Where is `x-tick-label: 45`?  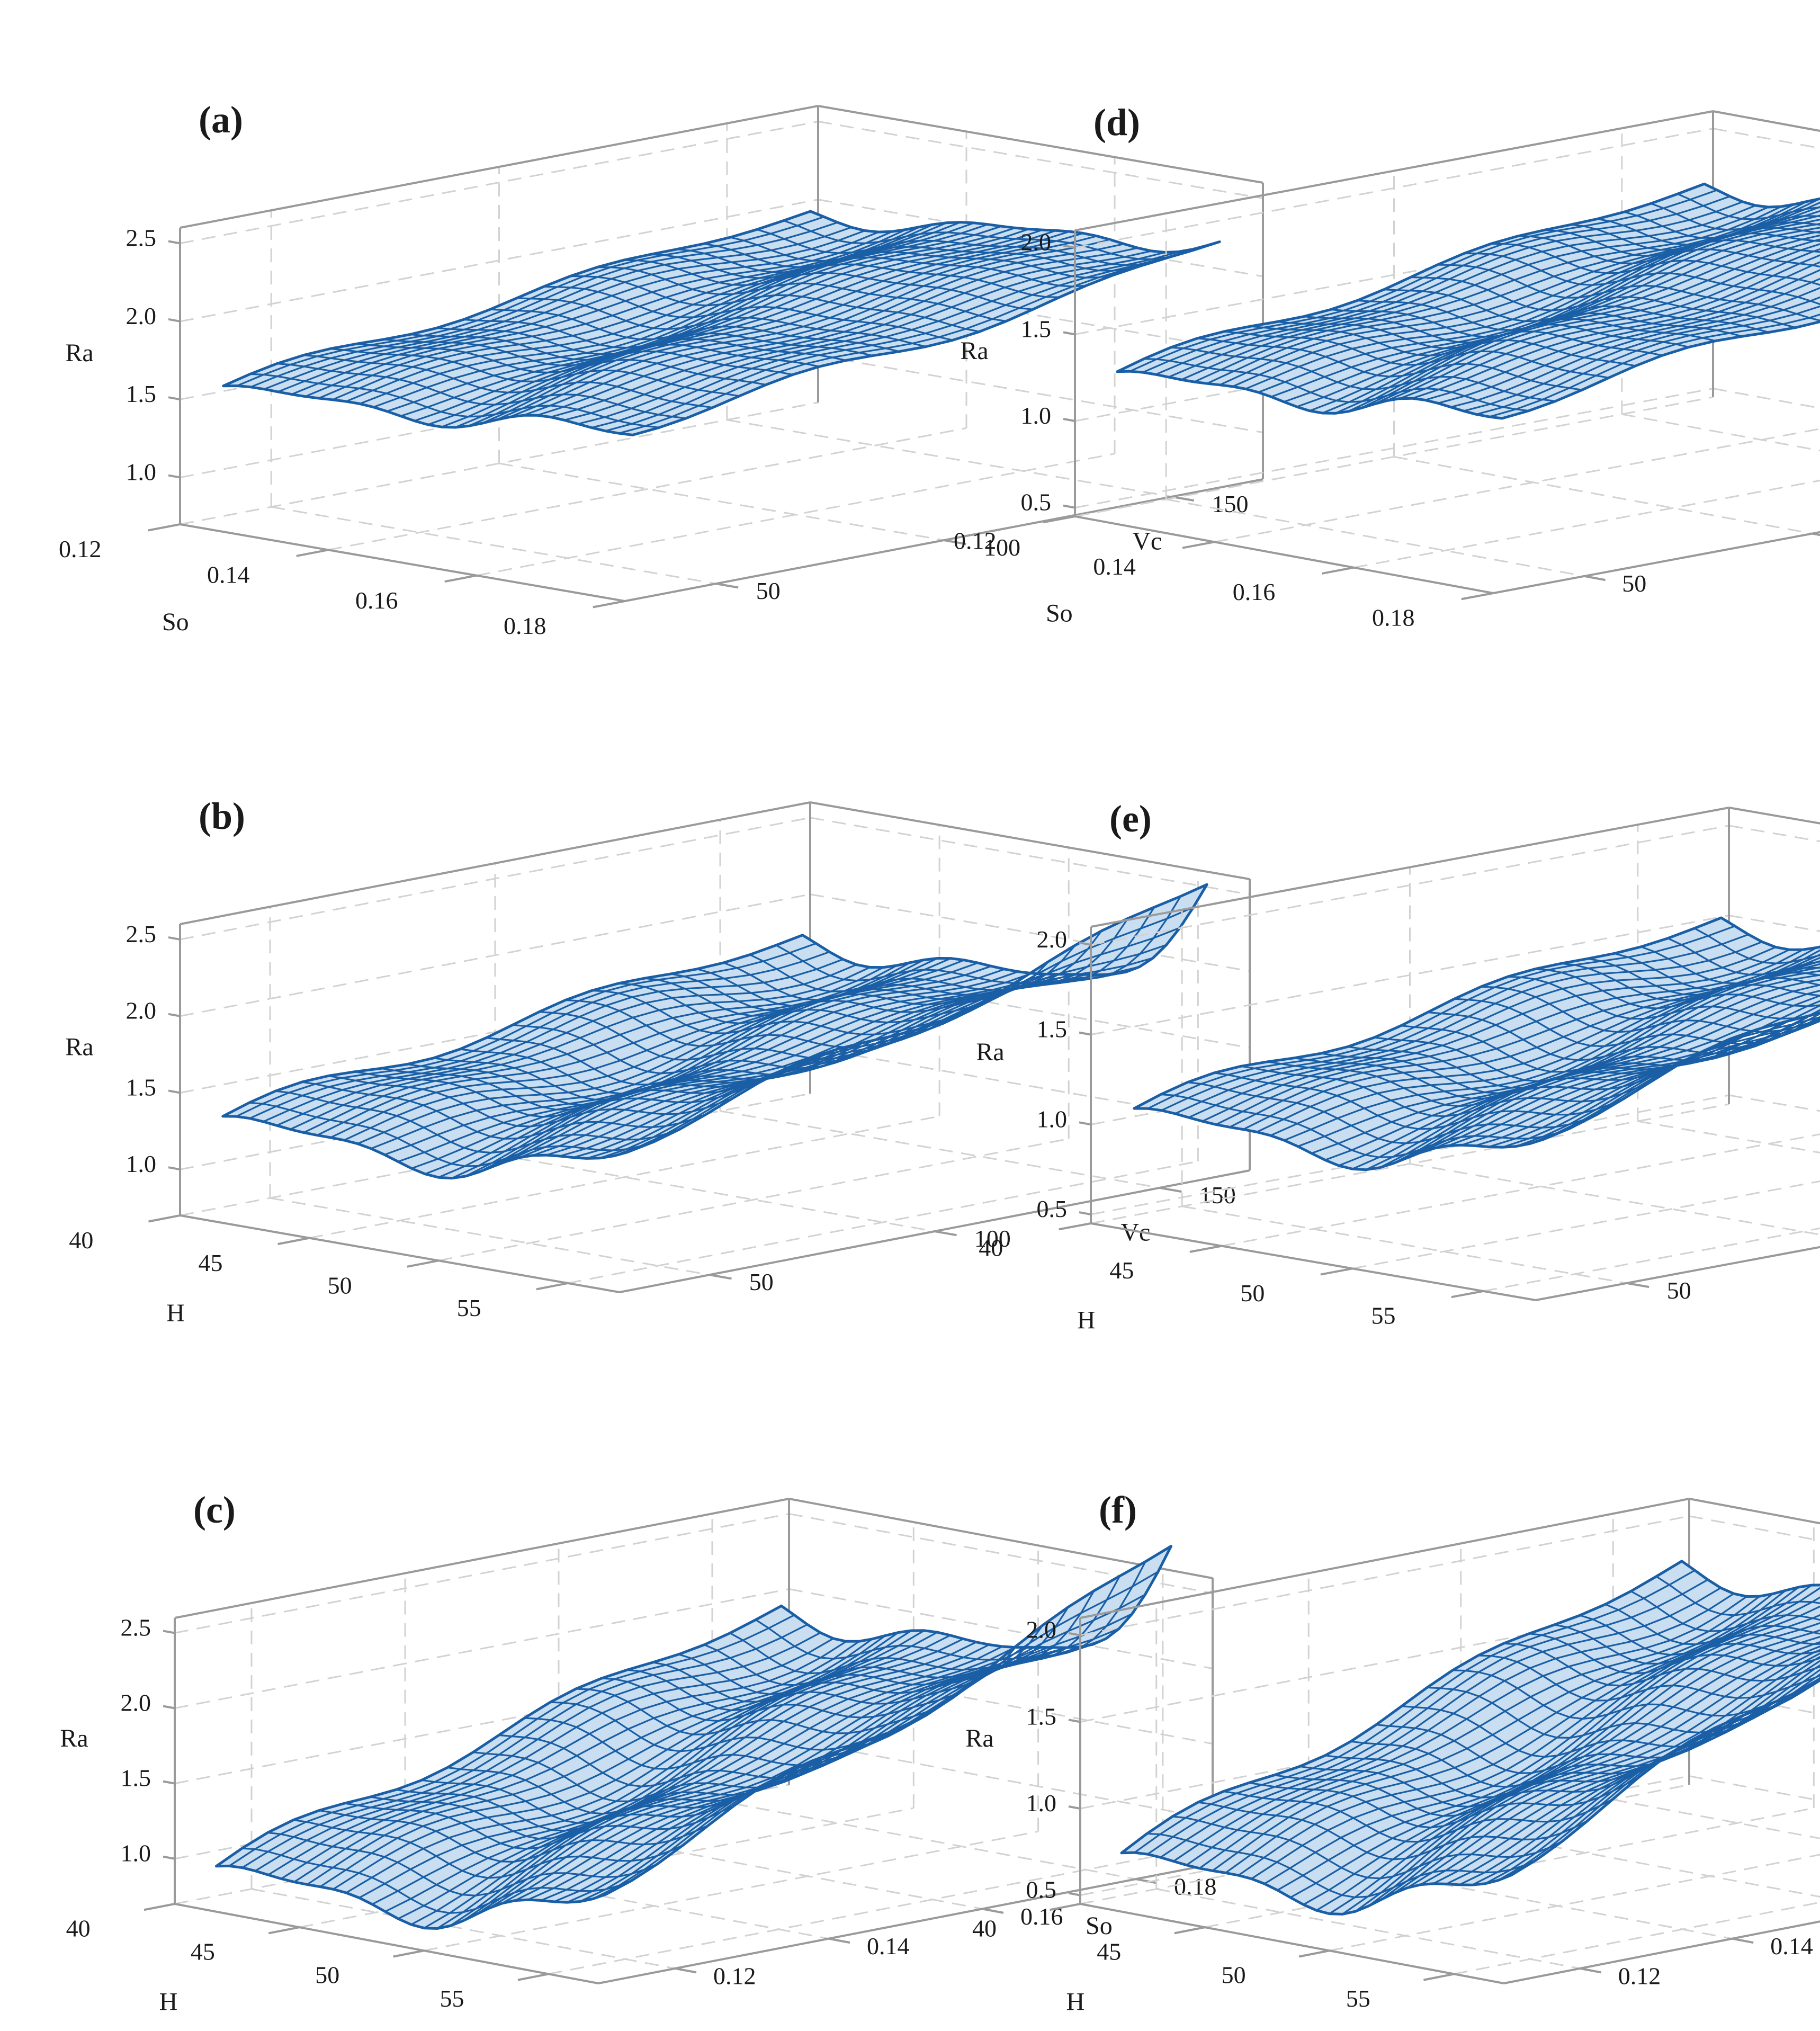 x-tick-label: 45 is located at coordinates (211, 1262).